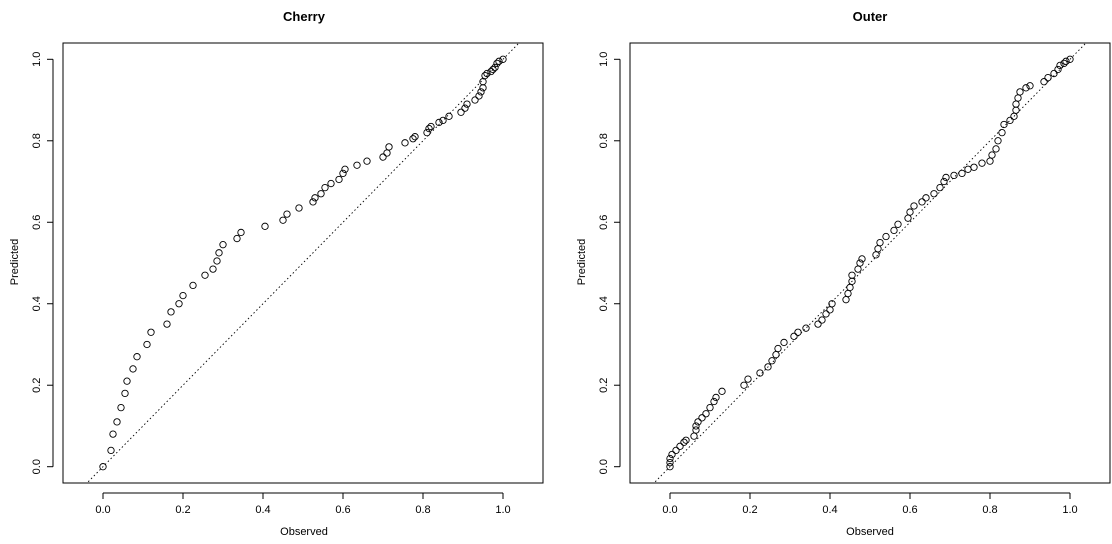 The width and height of the screenshot is (1112, 544). What do you see at coordinates (749, 510) in the screenshot?
I see `x-tick-label: 0.2` at bounding box center [749, 510].